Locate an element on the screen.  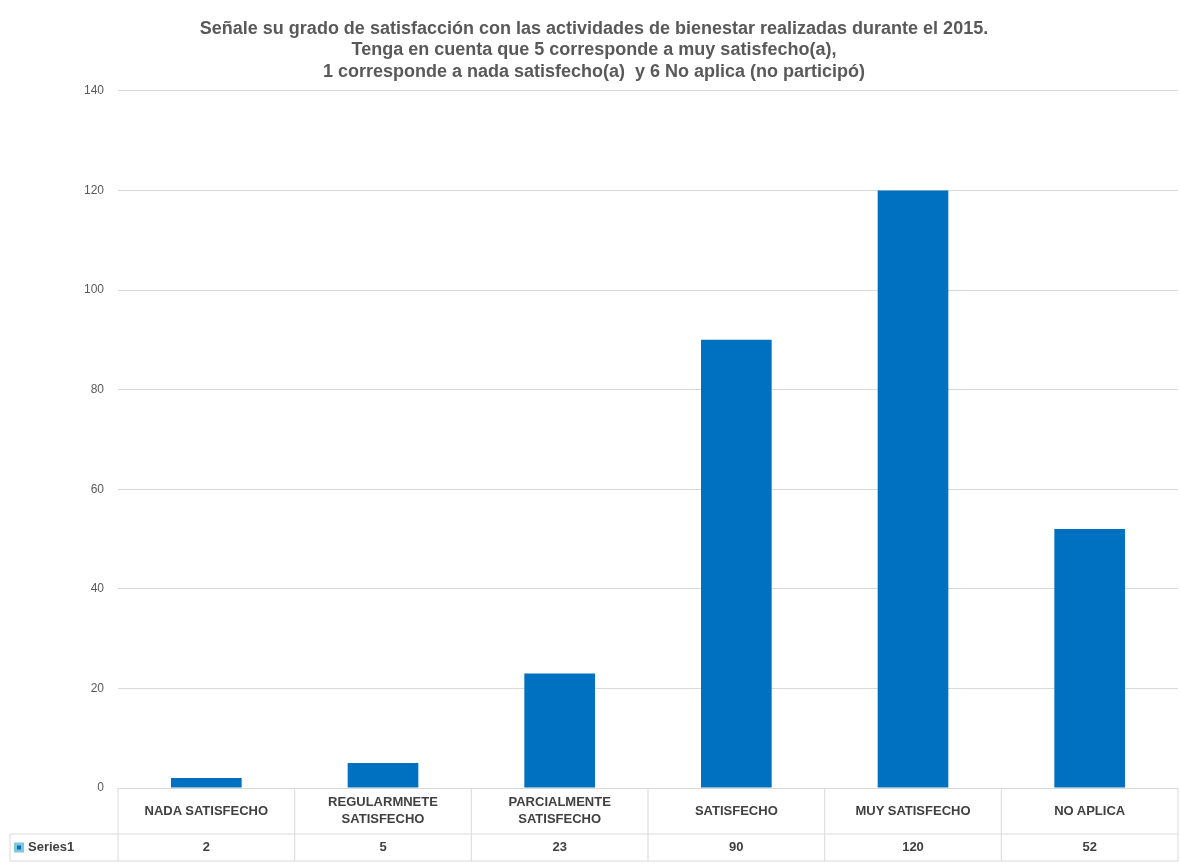
y-tick-label: 20 is located at coordinates (97, 687).